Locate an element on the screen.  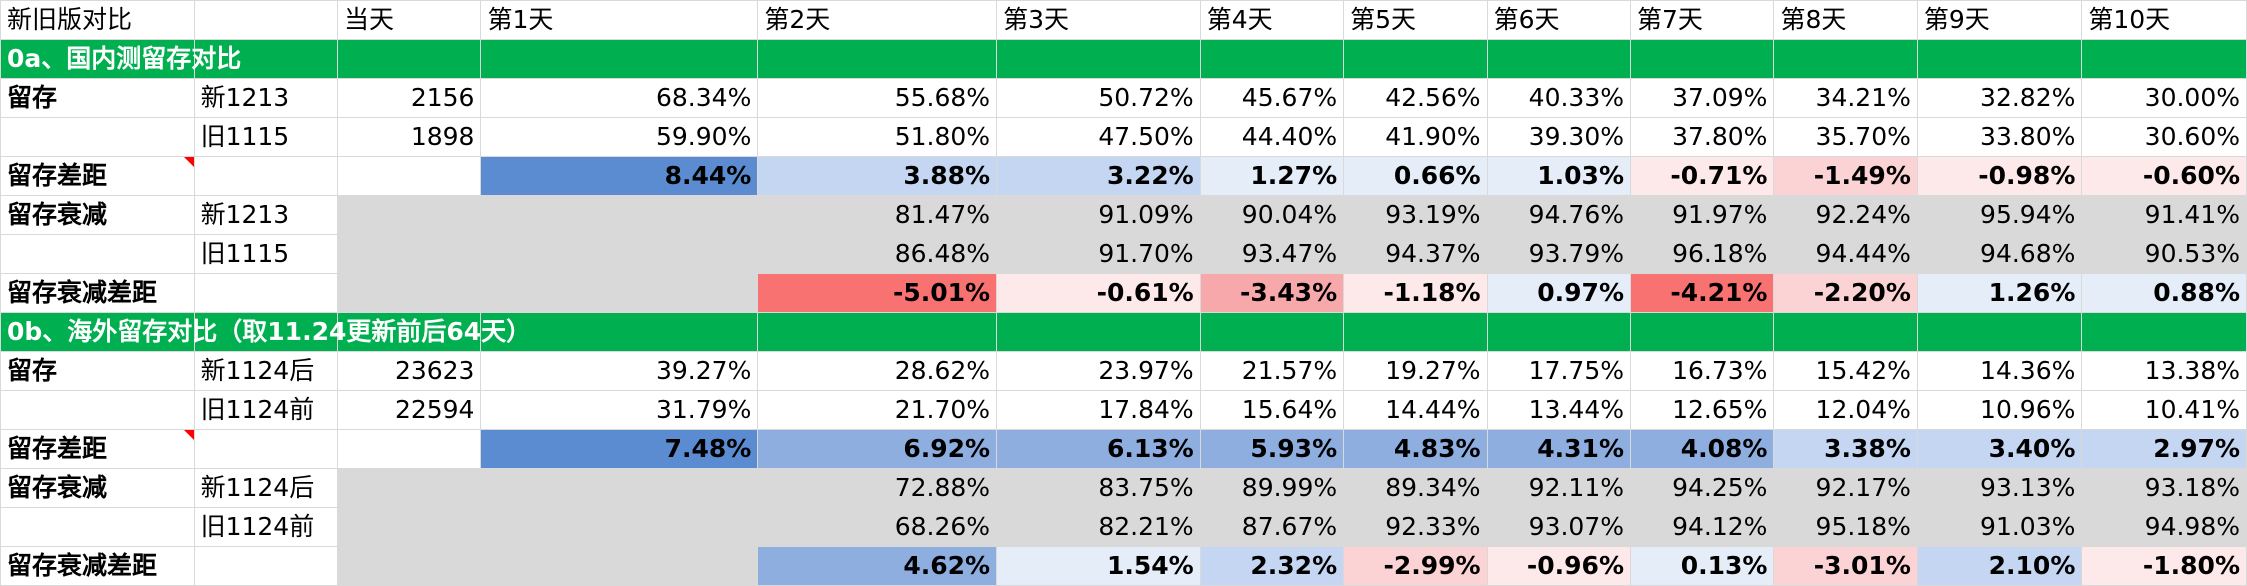
day4-value-cell: 90.04% is located at coordinates (1272, 215).